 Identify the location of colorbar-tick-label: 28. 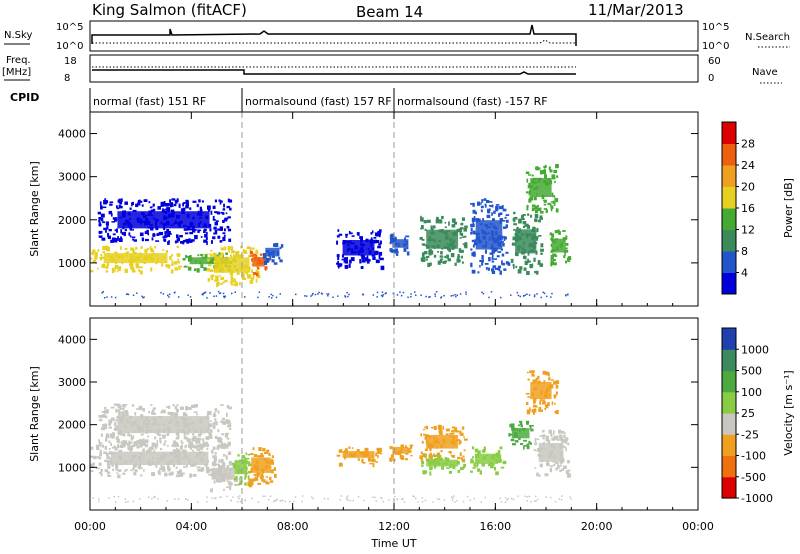
(748, 144).